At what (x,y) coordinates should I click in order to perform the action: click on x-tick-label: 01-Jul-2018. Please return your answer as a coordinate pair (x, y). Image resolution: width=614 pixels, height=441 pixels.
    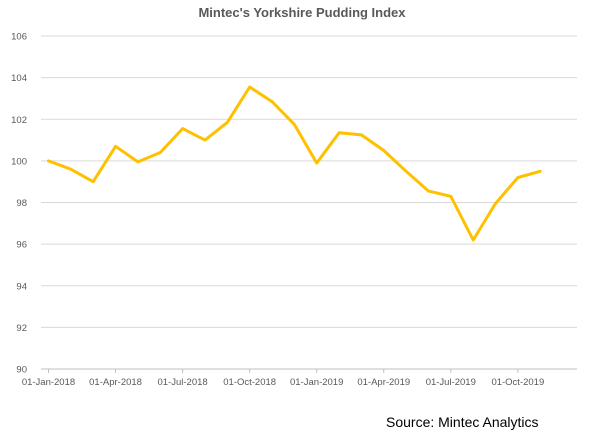
    Looking at the image, I should click on (183, 382).